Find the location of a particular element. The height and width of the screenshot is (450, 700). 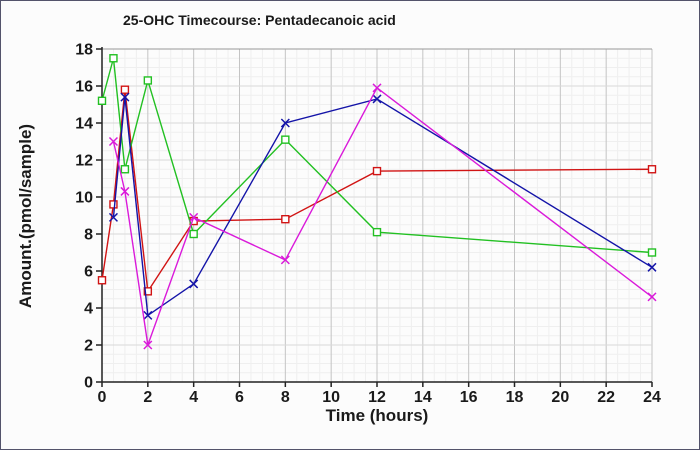

y-tick-label: 4 is located at coordinates (88, 309).